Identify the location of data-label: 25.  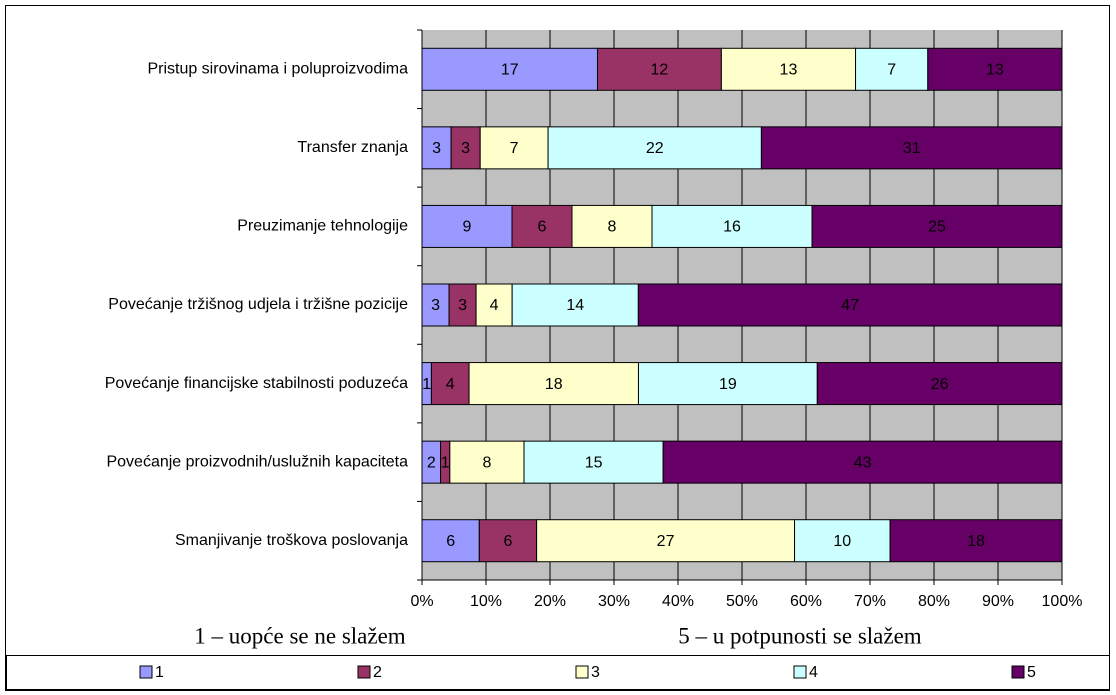
(937, 227).